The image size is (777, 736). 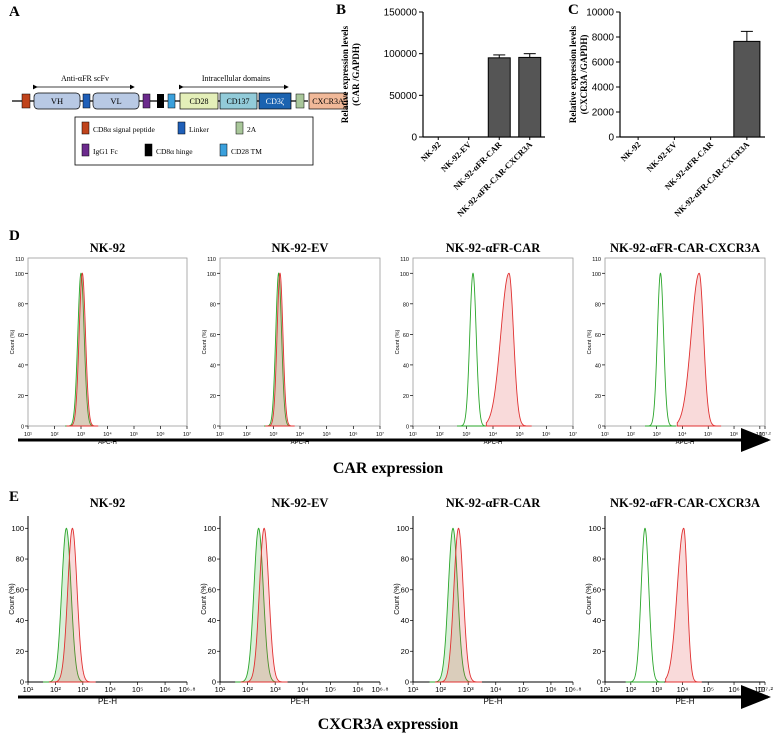 What do you see at coordinates (341, 10) in the screenshot?
I see `panel-label-b: B` at bounding box center [341, 10].